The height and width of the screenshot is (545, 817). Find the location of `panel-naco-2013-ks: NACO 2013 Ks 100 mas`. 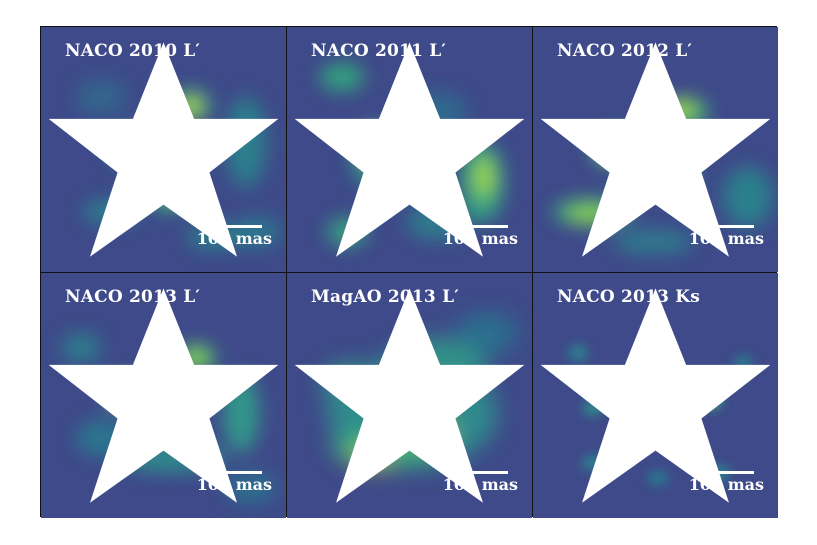

panel-naco-2013-ks: NACO 2013 Ks 100 mas is located at coordinates (655, 395).